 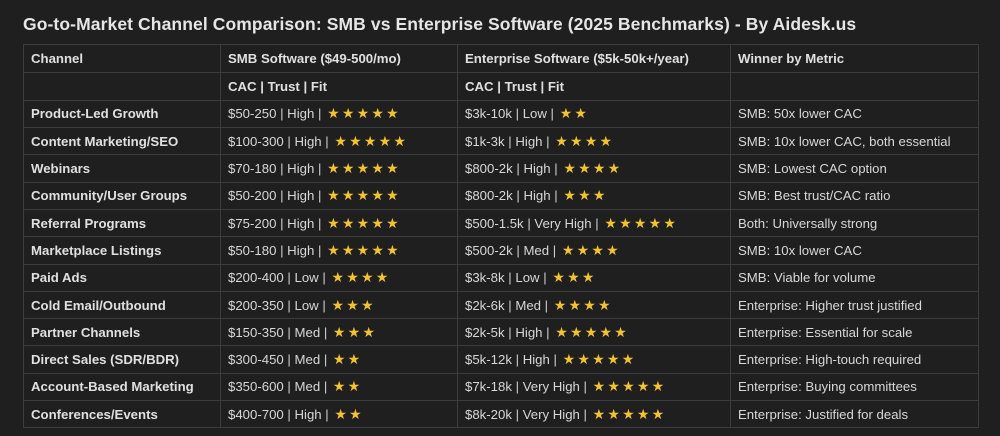 I want to click on channel-name: Conferences/Events, so click(x=122, y=414).